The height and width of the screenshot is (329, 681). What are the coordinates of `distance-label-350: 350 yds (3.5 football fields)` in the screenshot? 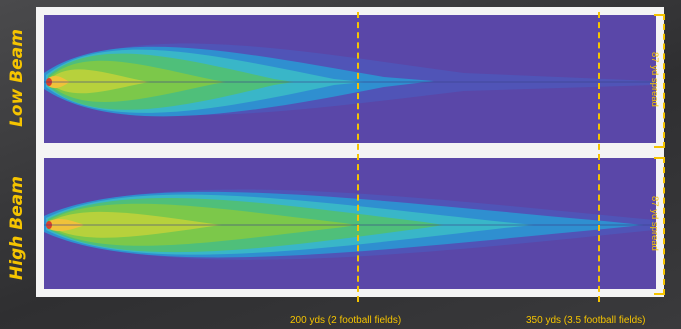 It's located at (586, 320).